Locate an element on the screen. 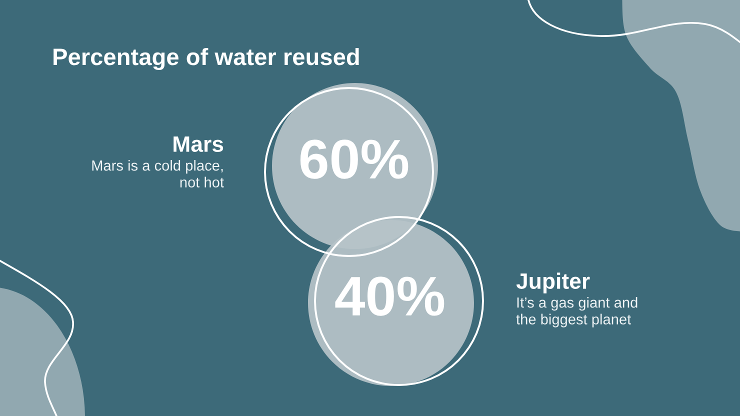 This screenshot has width=740, height=416. text: It’s a gas giant and the biggest planet is located at coordinates (577, 312).